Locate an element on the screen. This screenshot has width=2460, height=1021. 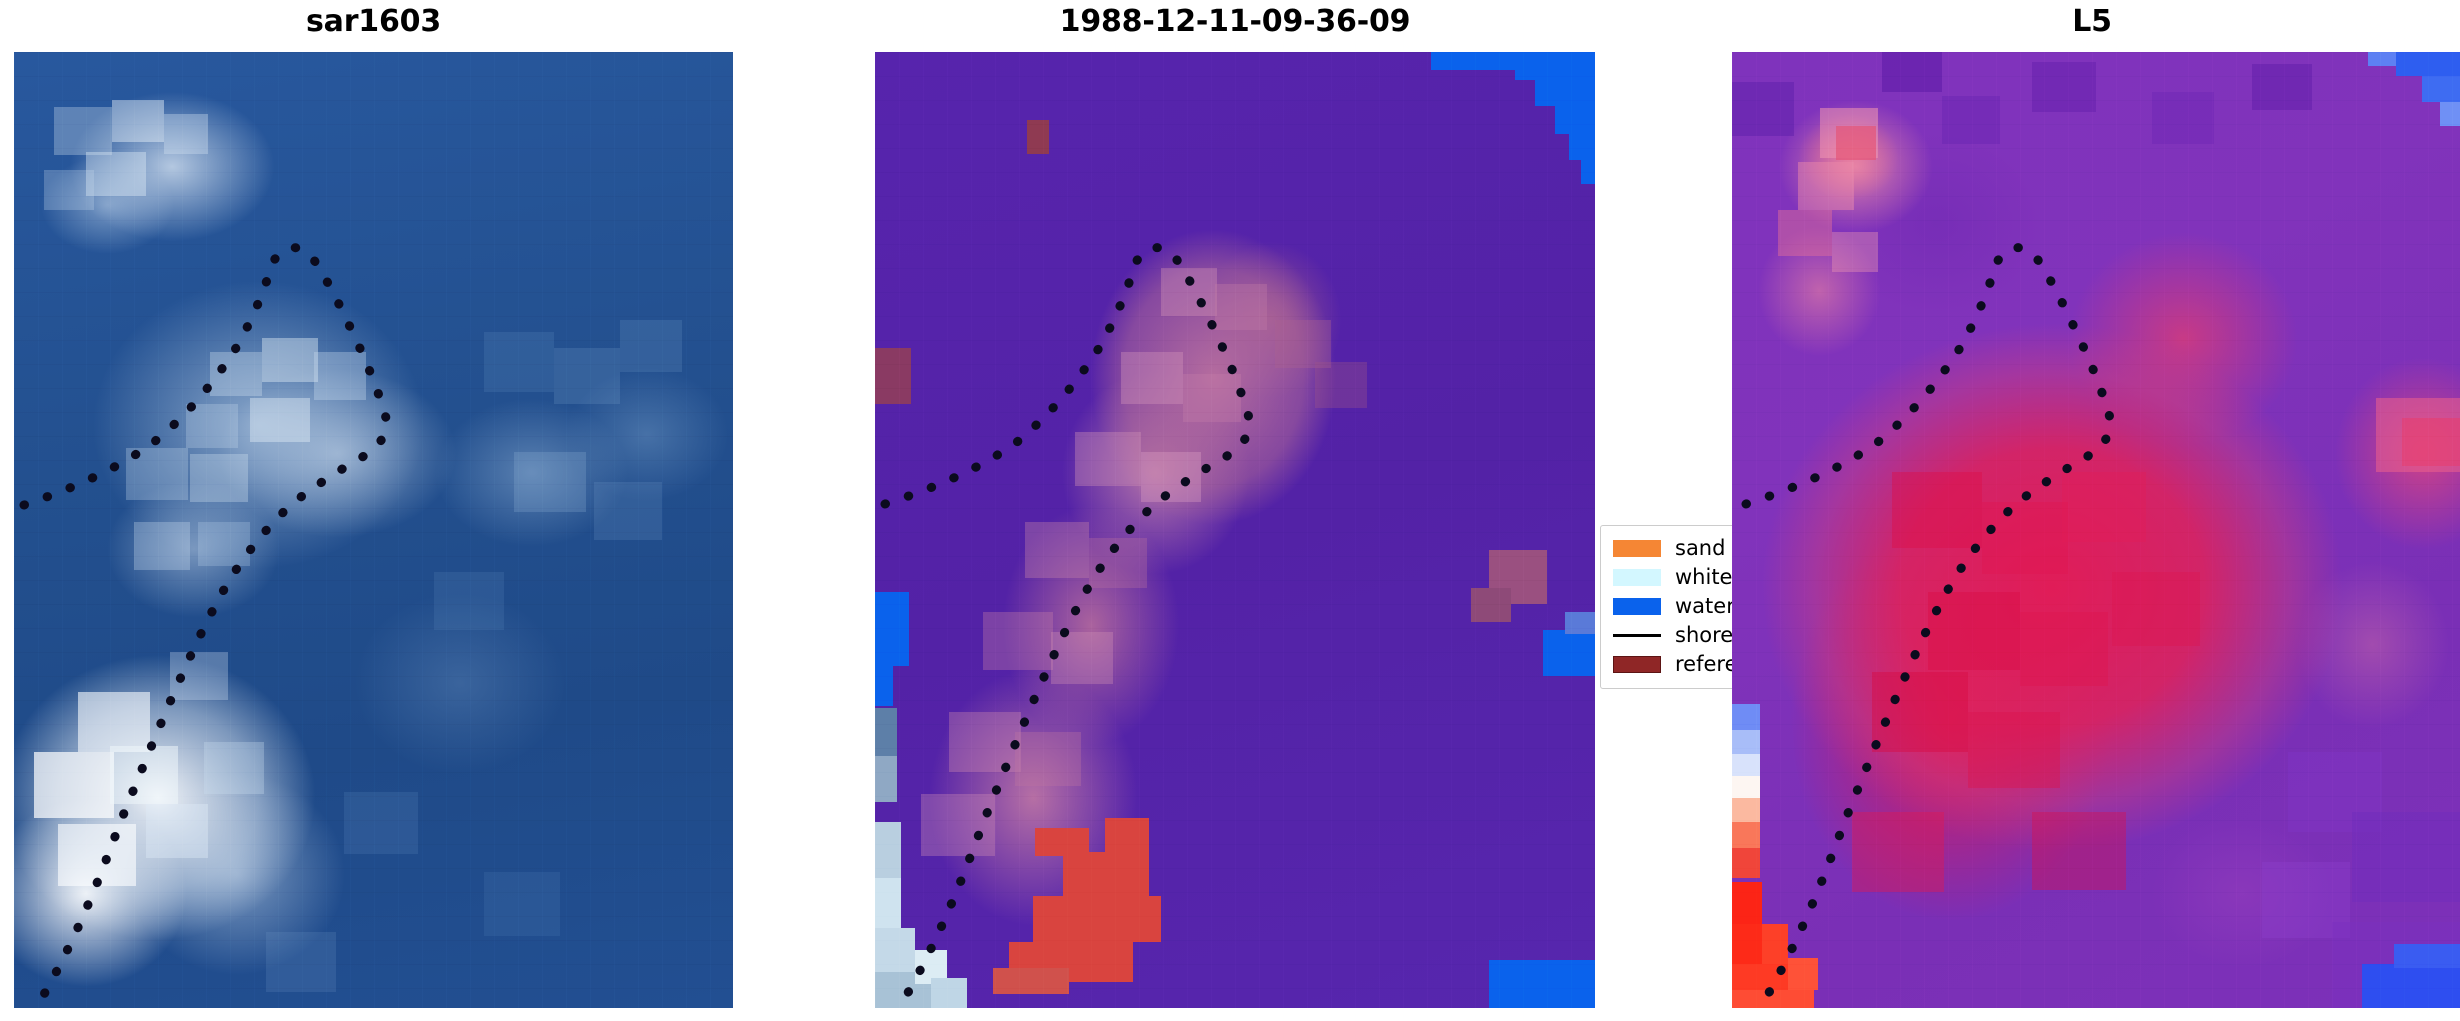
reference-swatch-icon is located at coordinates (1637, 664).